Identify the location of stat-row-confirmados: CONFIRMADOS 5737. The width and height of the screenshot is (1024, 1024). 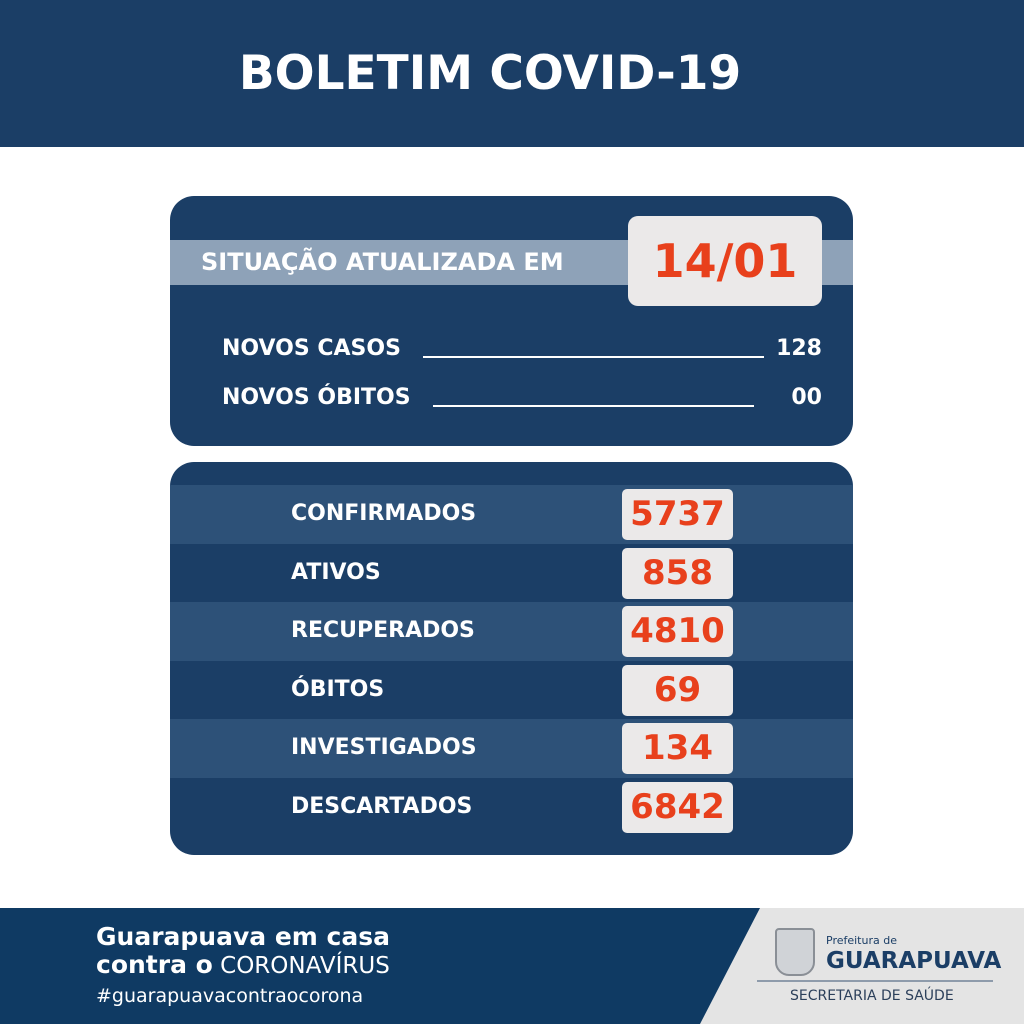
(511, 514).